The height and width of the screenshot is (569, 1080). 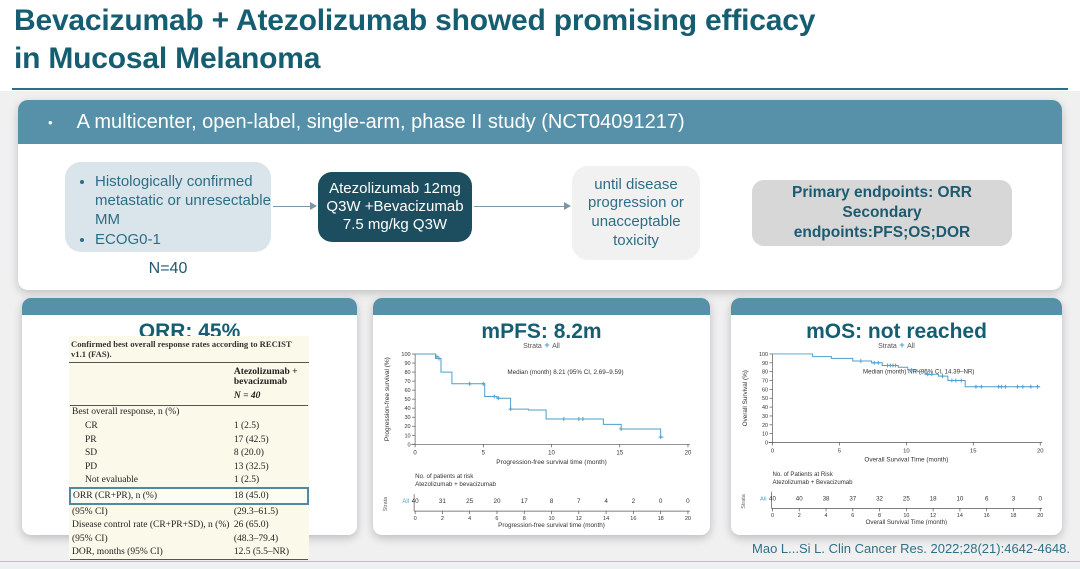 I want to click on svg-text: 17, so click(x=525, y=501).